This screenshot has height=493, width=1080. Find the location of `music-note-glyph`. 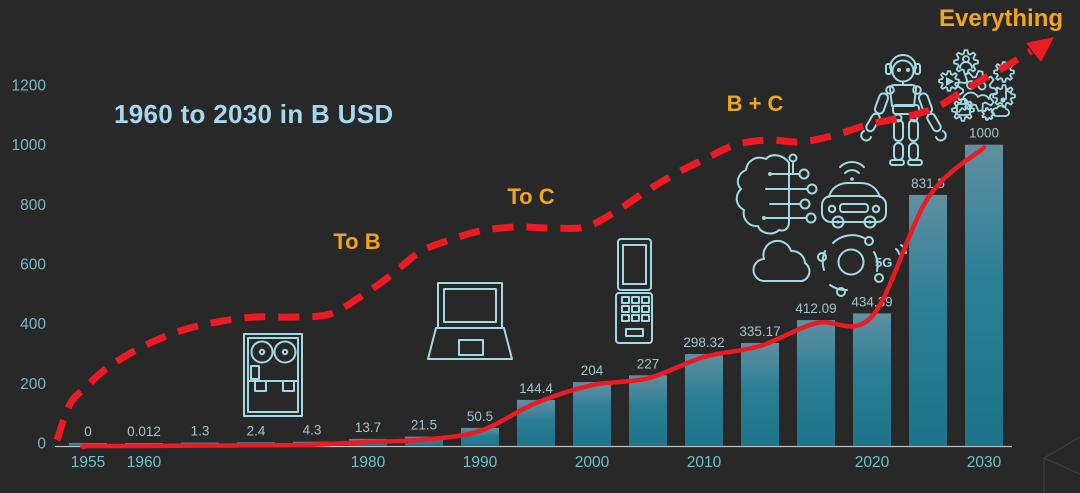

music-note-glyph is located at coordinates (1008, 94).